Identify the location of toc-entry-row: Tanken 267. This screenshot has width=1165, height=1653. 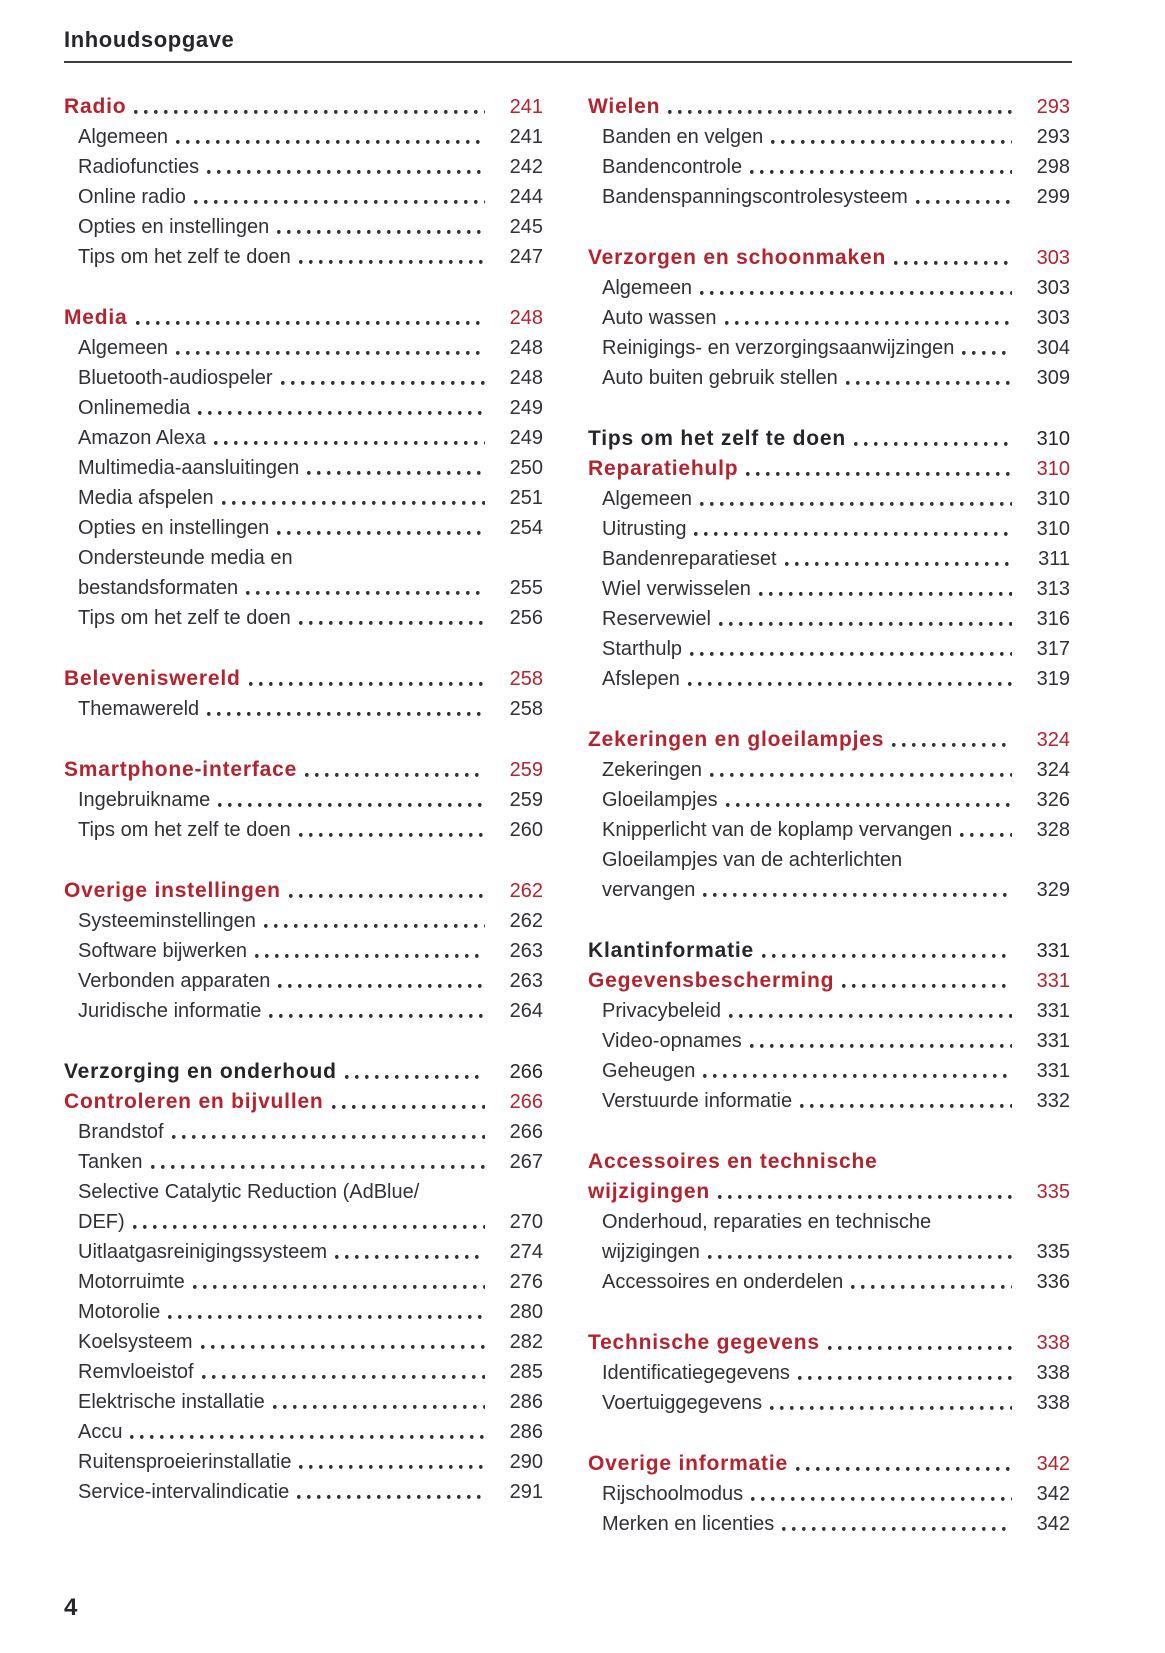
(303, 1162).